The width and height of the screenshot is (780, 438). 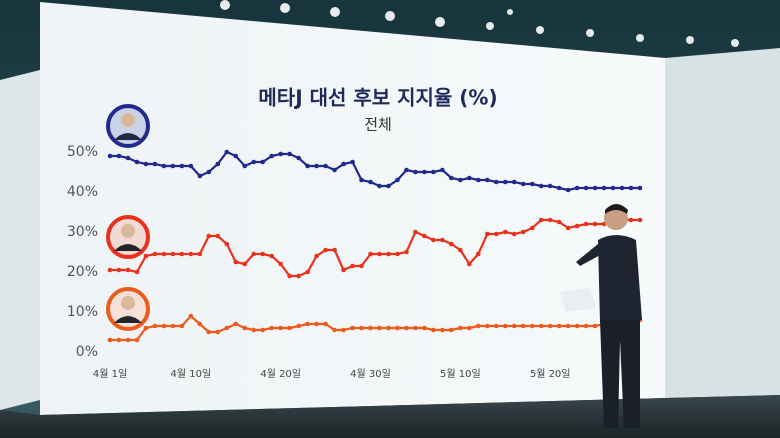 I want to click on x-tick-label: 4월 30일, so click(x=370, y=374).